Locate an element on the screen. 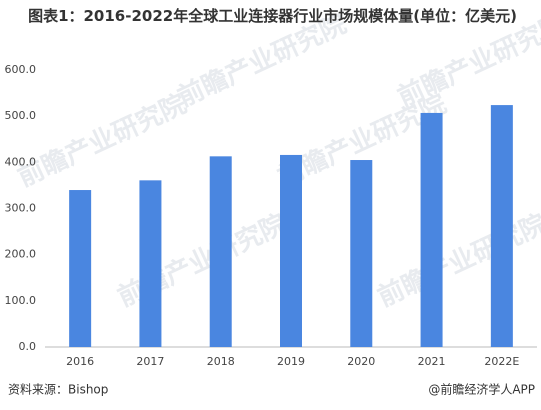  y-tick-label: 500.0 is located at coordinates (21, 115).